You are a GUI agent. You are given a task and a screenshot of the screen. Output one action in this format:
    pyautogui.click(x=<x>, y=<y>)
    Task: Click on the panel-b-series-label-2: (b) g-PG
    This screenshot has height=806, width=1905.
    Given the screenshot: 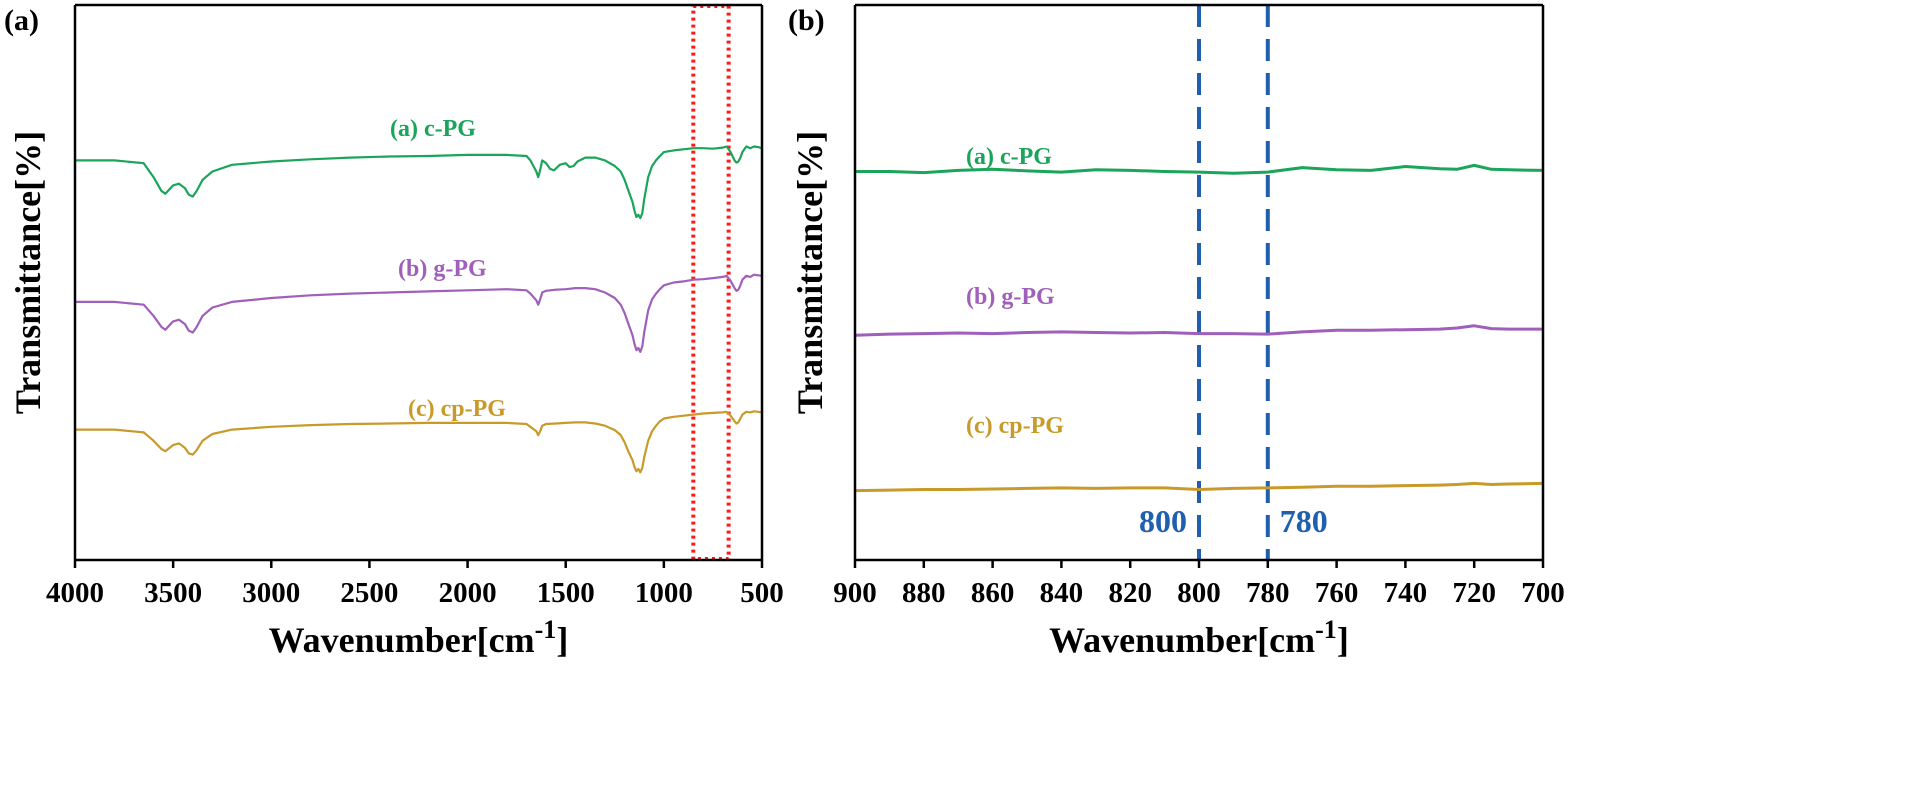 What is the action you would take?
    pyautogui.click(x=1010, y=297)
    